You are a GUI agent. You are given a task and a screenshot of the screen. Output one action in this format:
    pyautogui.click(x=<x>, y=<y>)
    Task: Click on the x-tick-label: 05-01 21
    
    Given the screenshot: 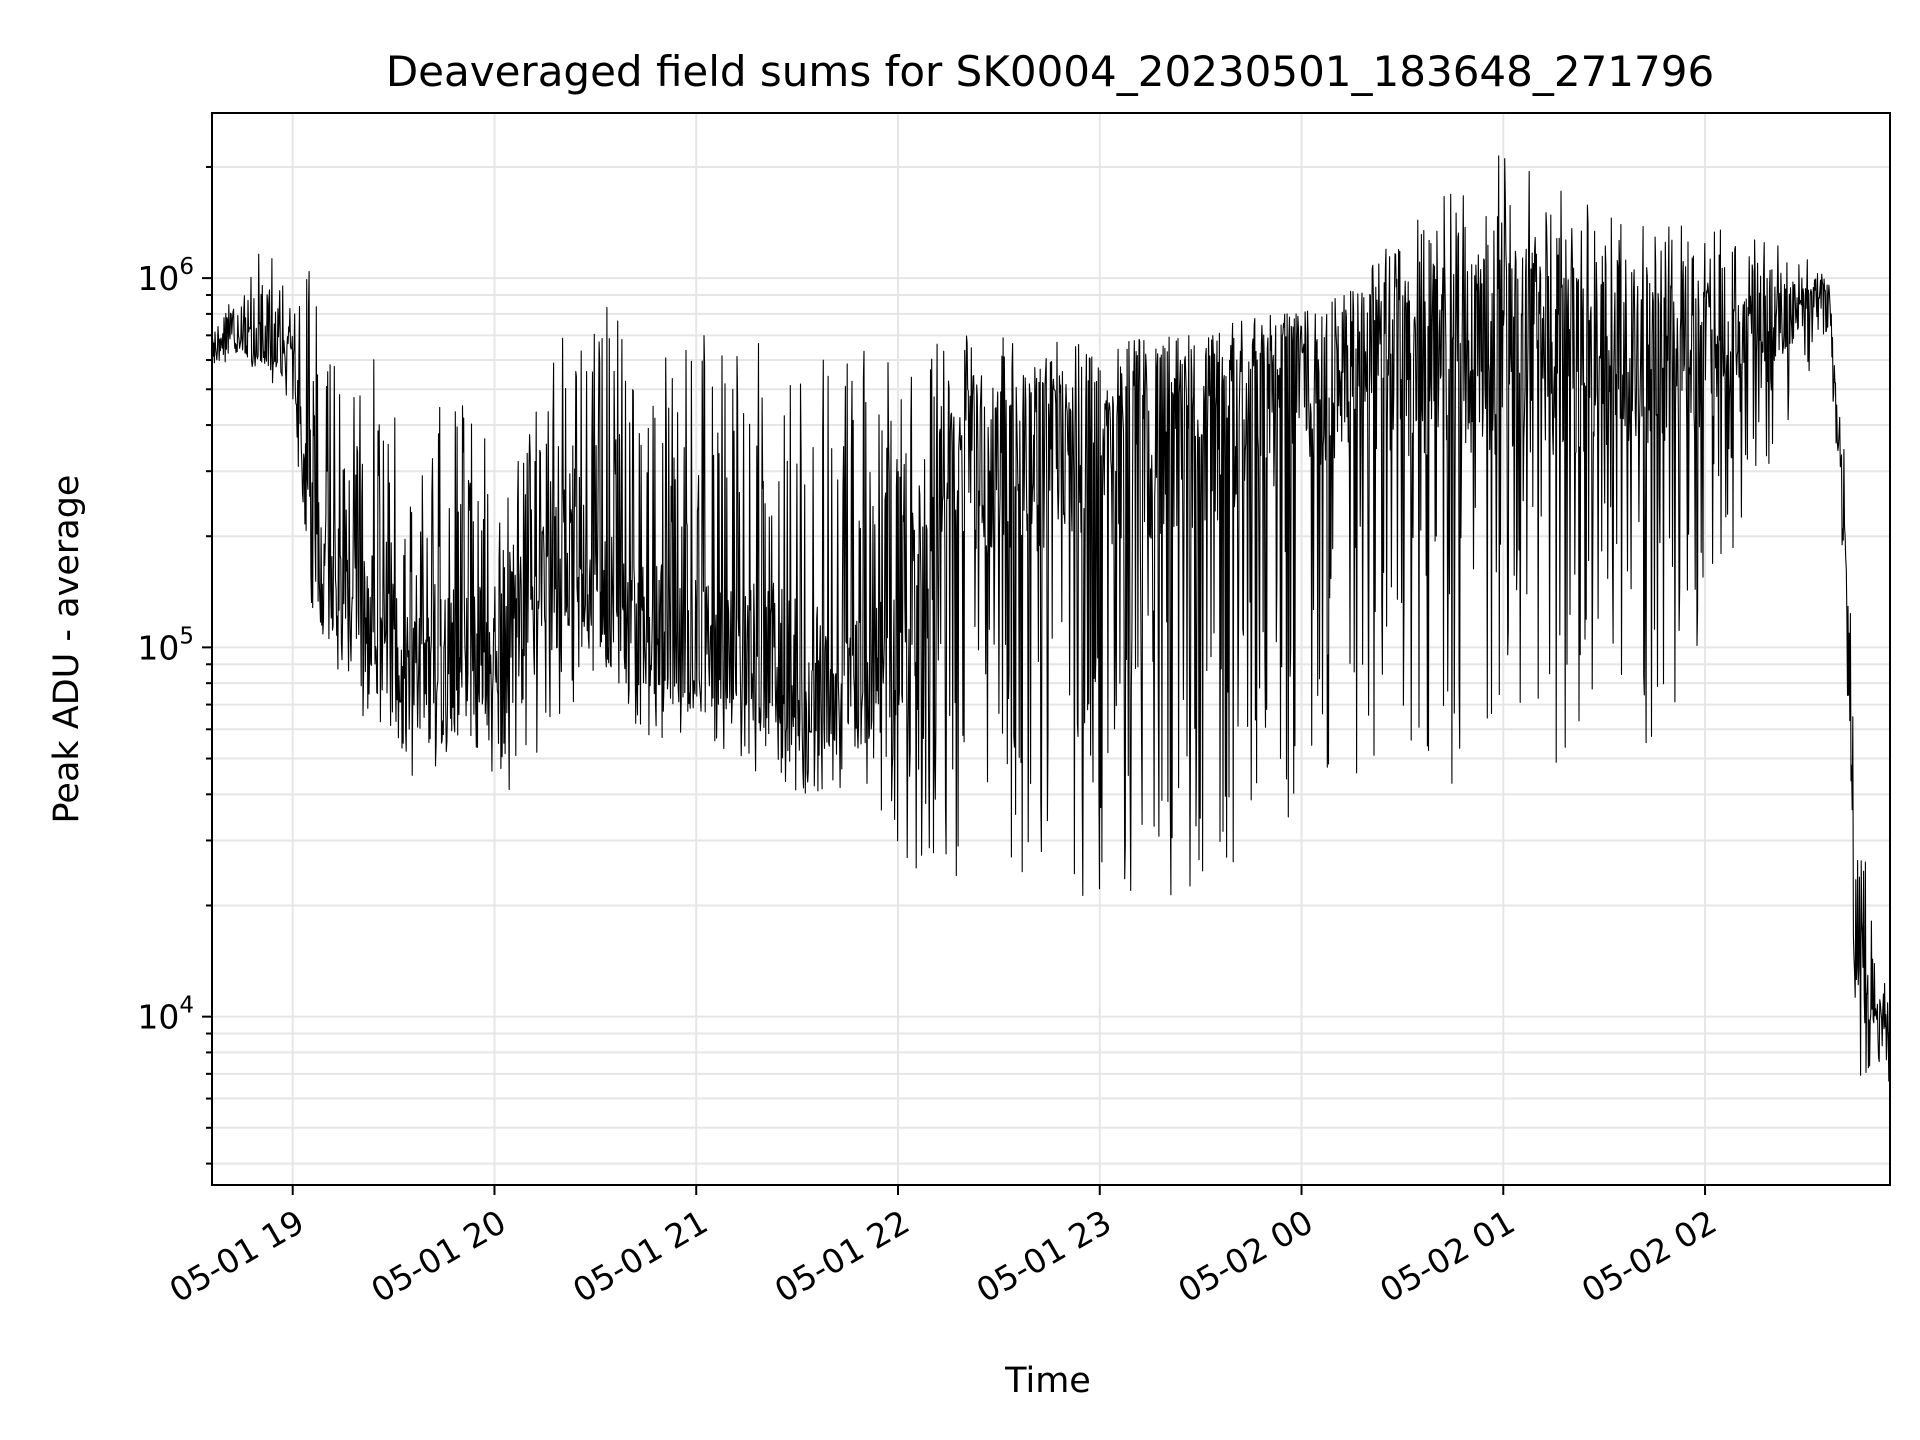 What is the action you would take?
    pyautogui.click(x=640, y=1256)
    